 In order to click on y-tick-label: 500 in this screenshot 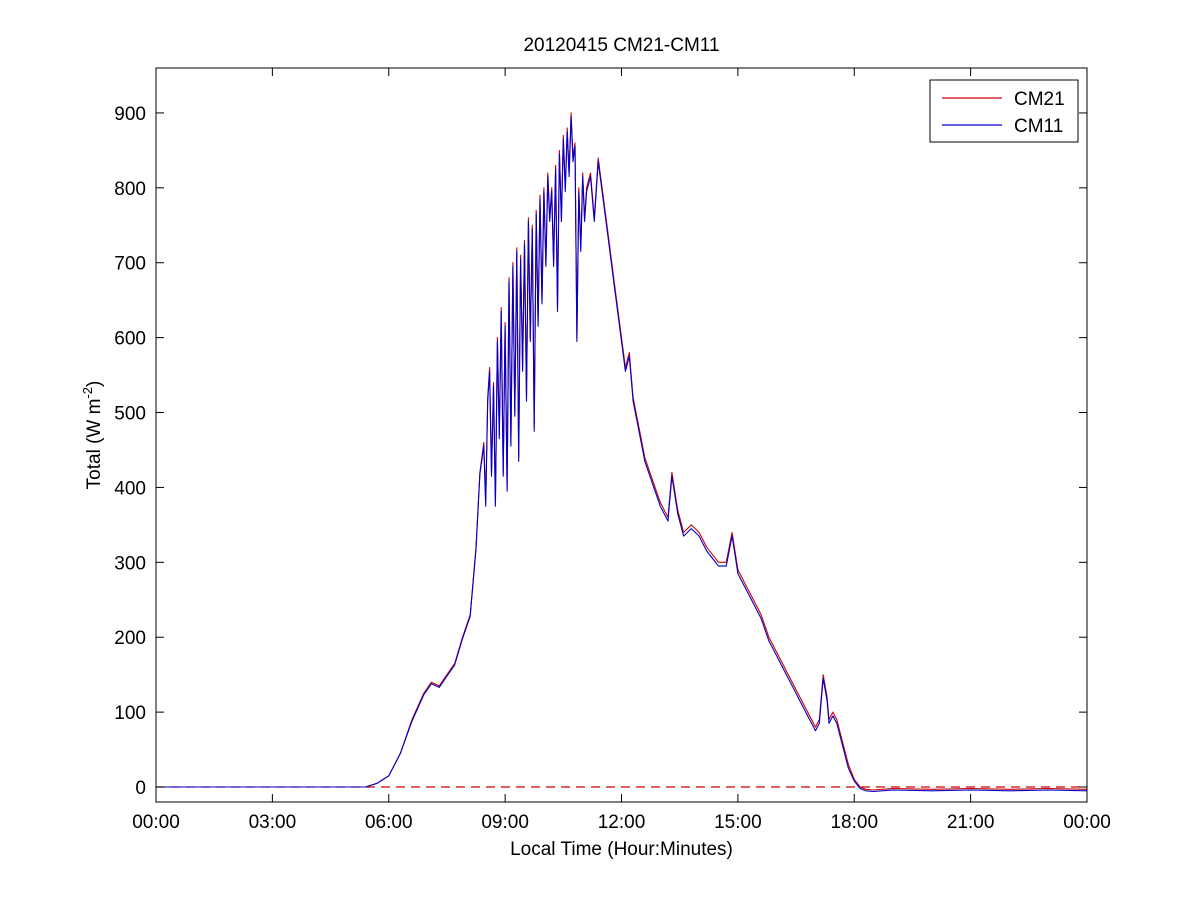, I will do `click(130, 414)`.